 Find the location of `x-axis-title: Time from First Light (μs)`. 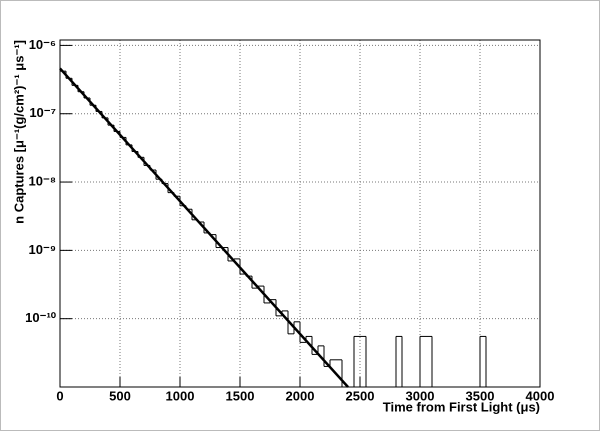

x-axis-title: Time from First Light (μs) is located at coordinates (461, 406).